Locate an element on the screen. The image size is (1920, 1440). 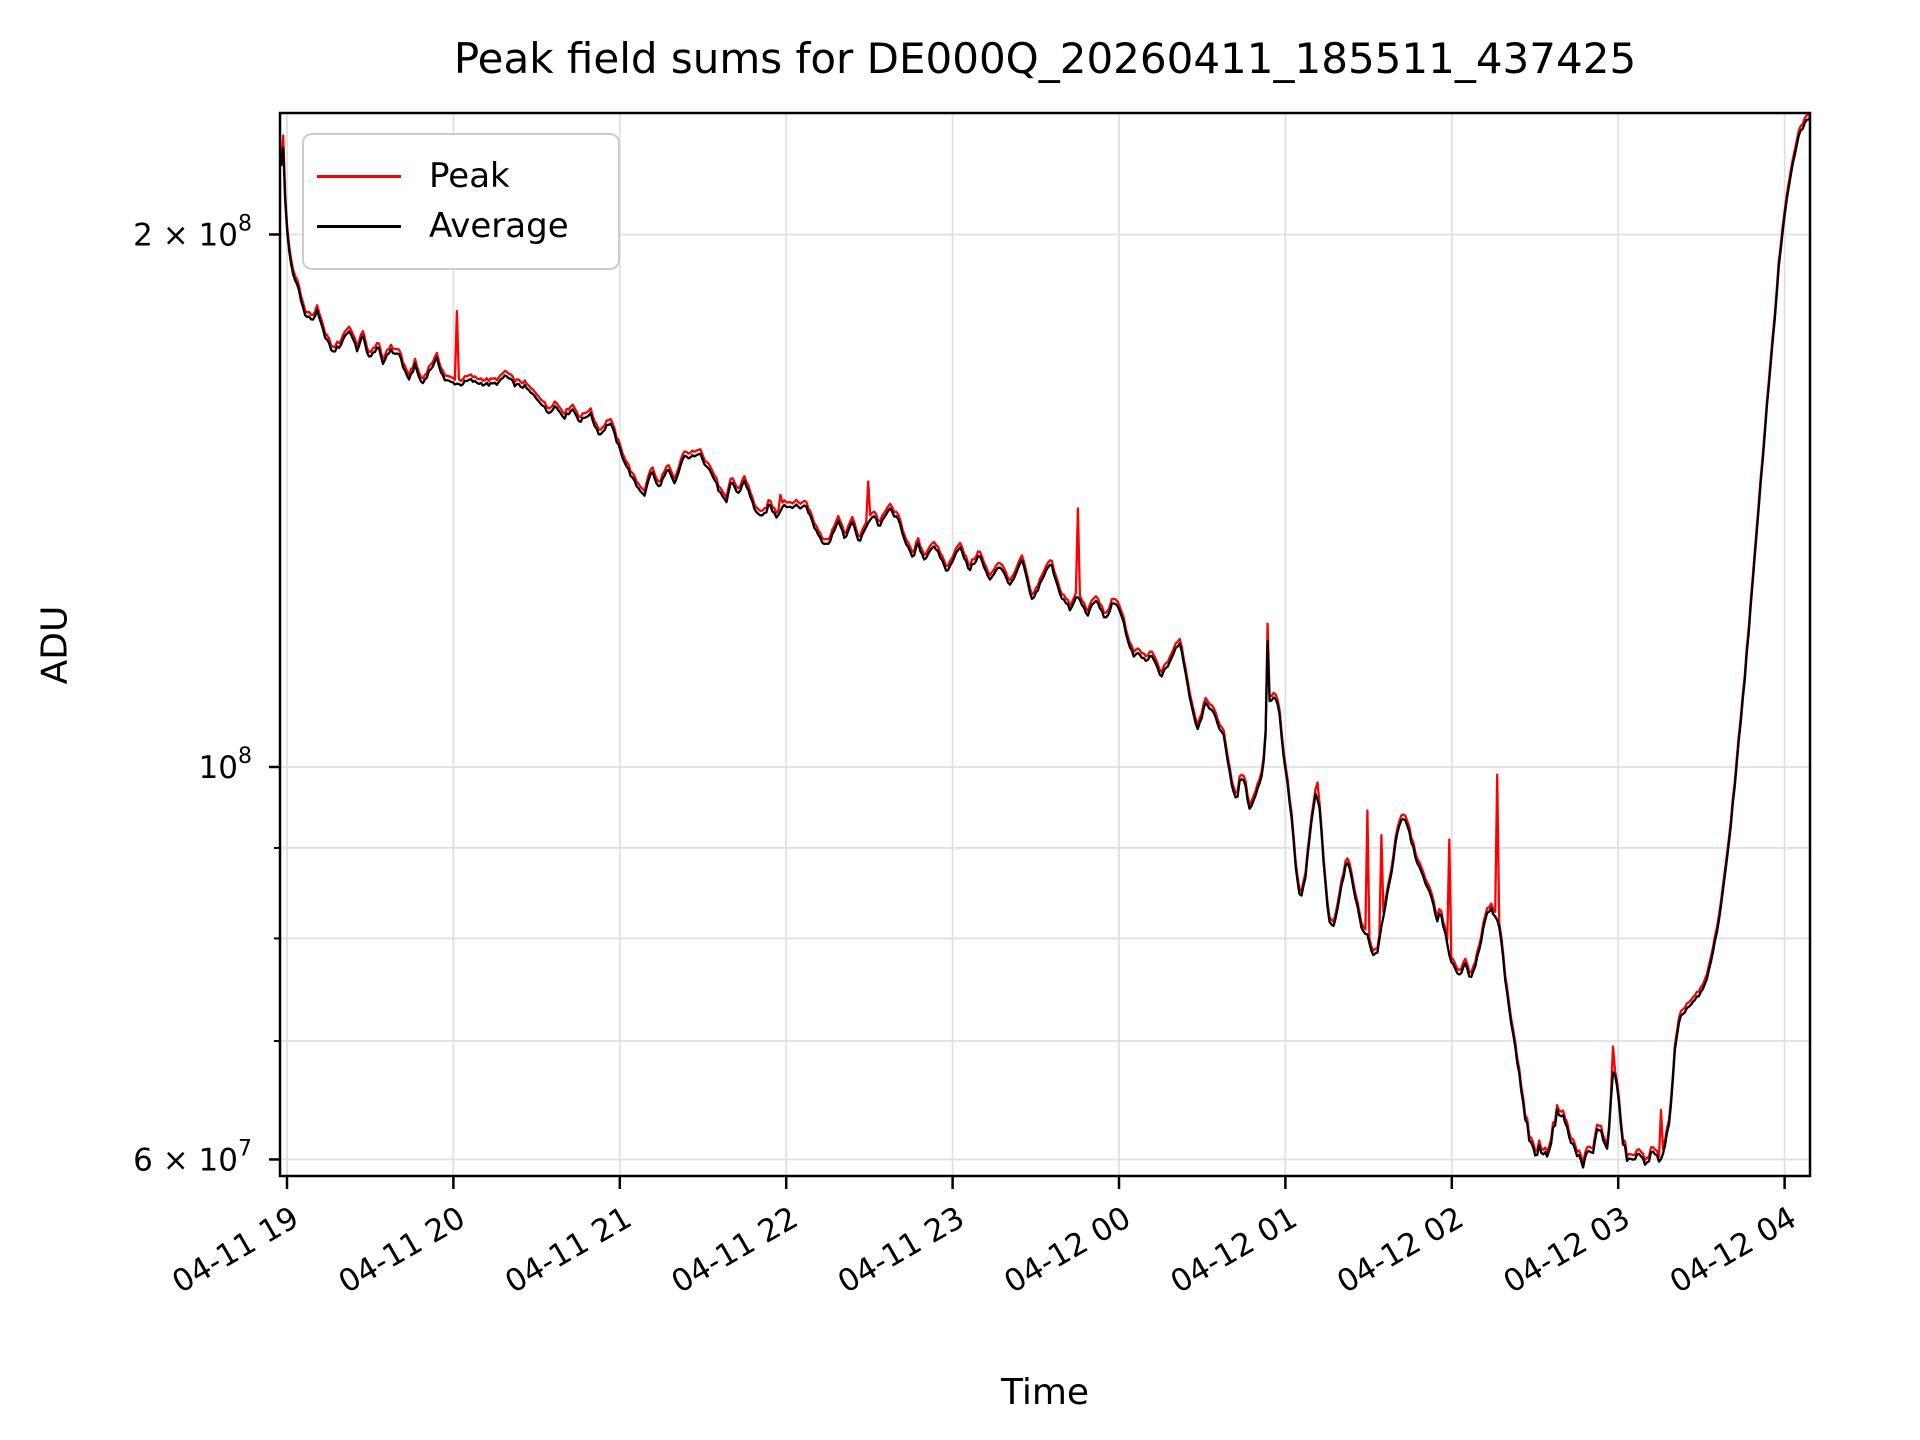
y-tick-labels: 2 × 108 108 6 × 107 is located at coordinates (192, 694).